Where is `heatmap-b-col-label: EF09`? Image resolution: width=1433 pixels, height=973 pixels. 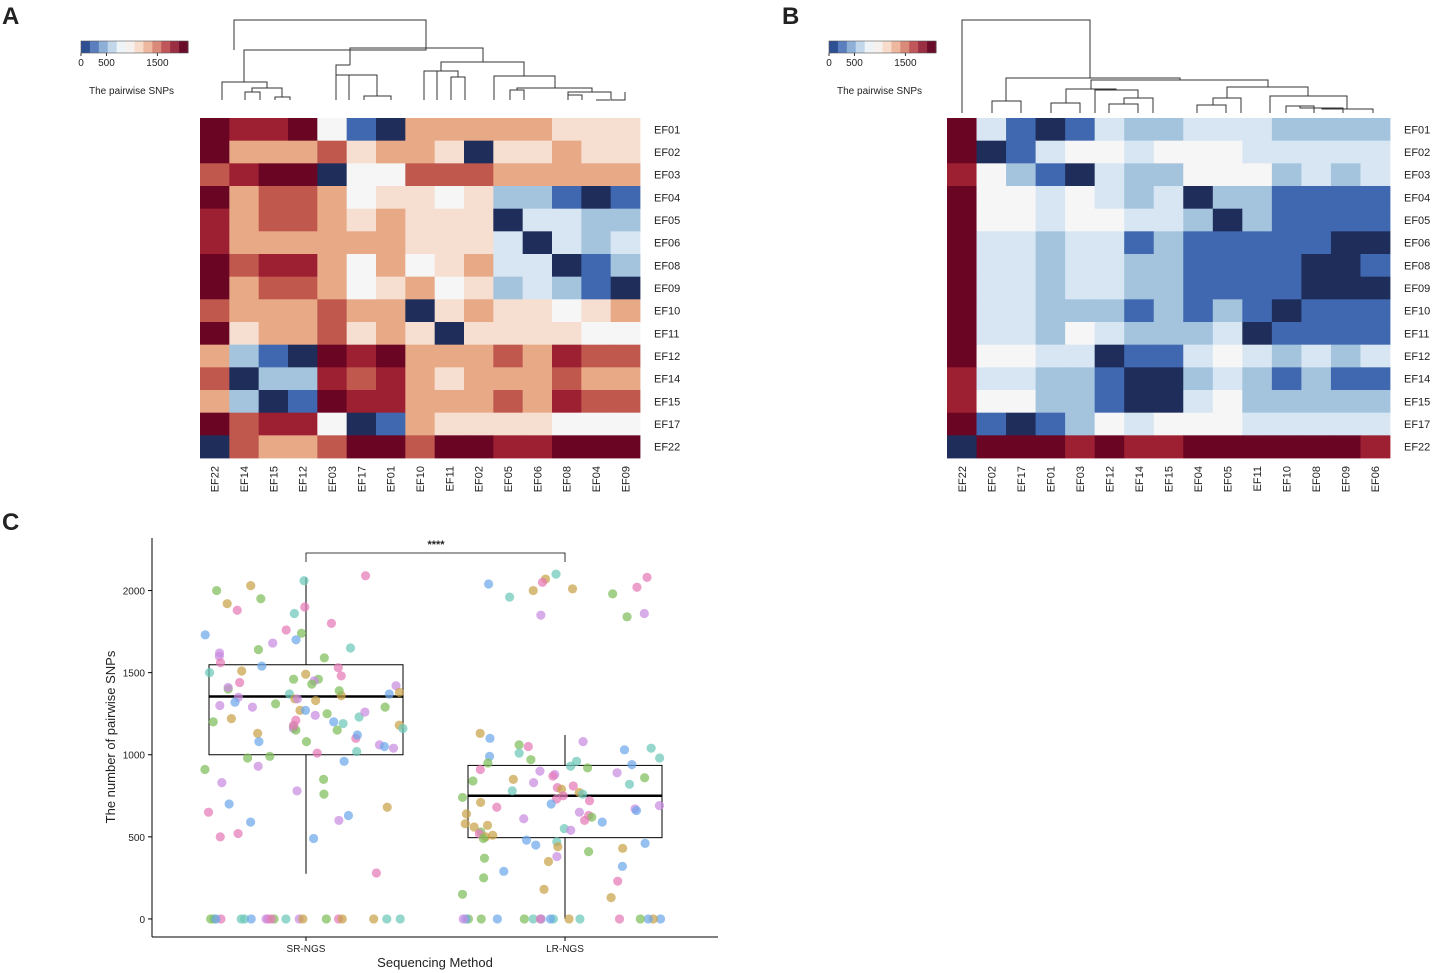 heatmap-b-col-label: EF09 is located at coordinates (1347, 479).